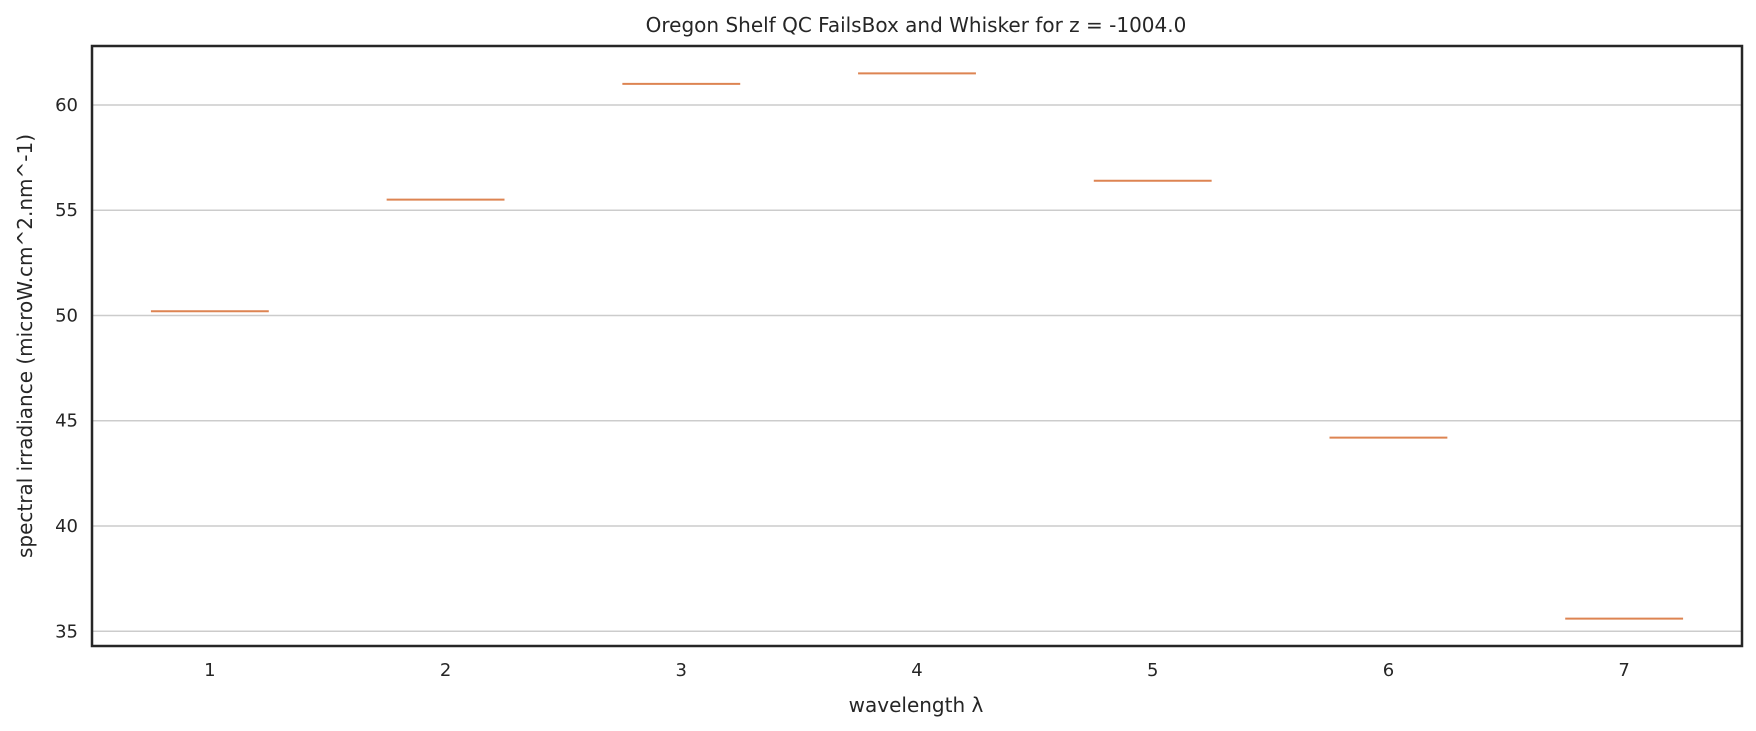  What do you see at coordinates (66, 315) in the screenshot?
I see `y-tick-label: 50` at bounding box center [66, 315].